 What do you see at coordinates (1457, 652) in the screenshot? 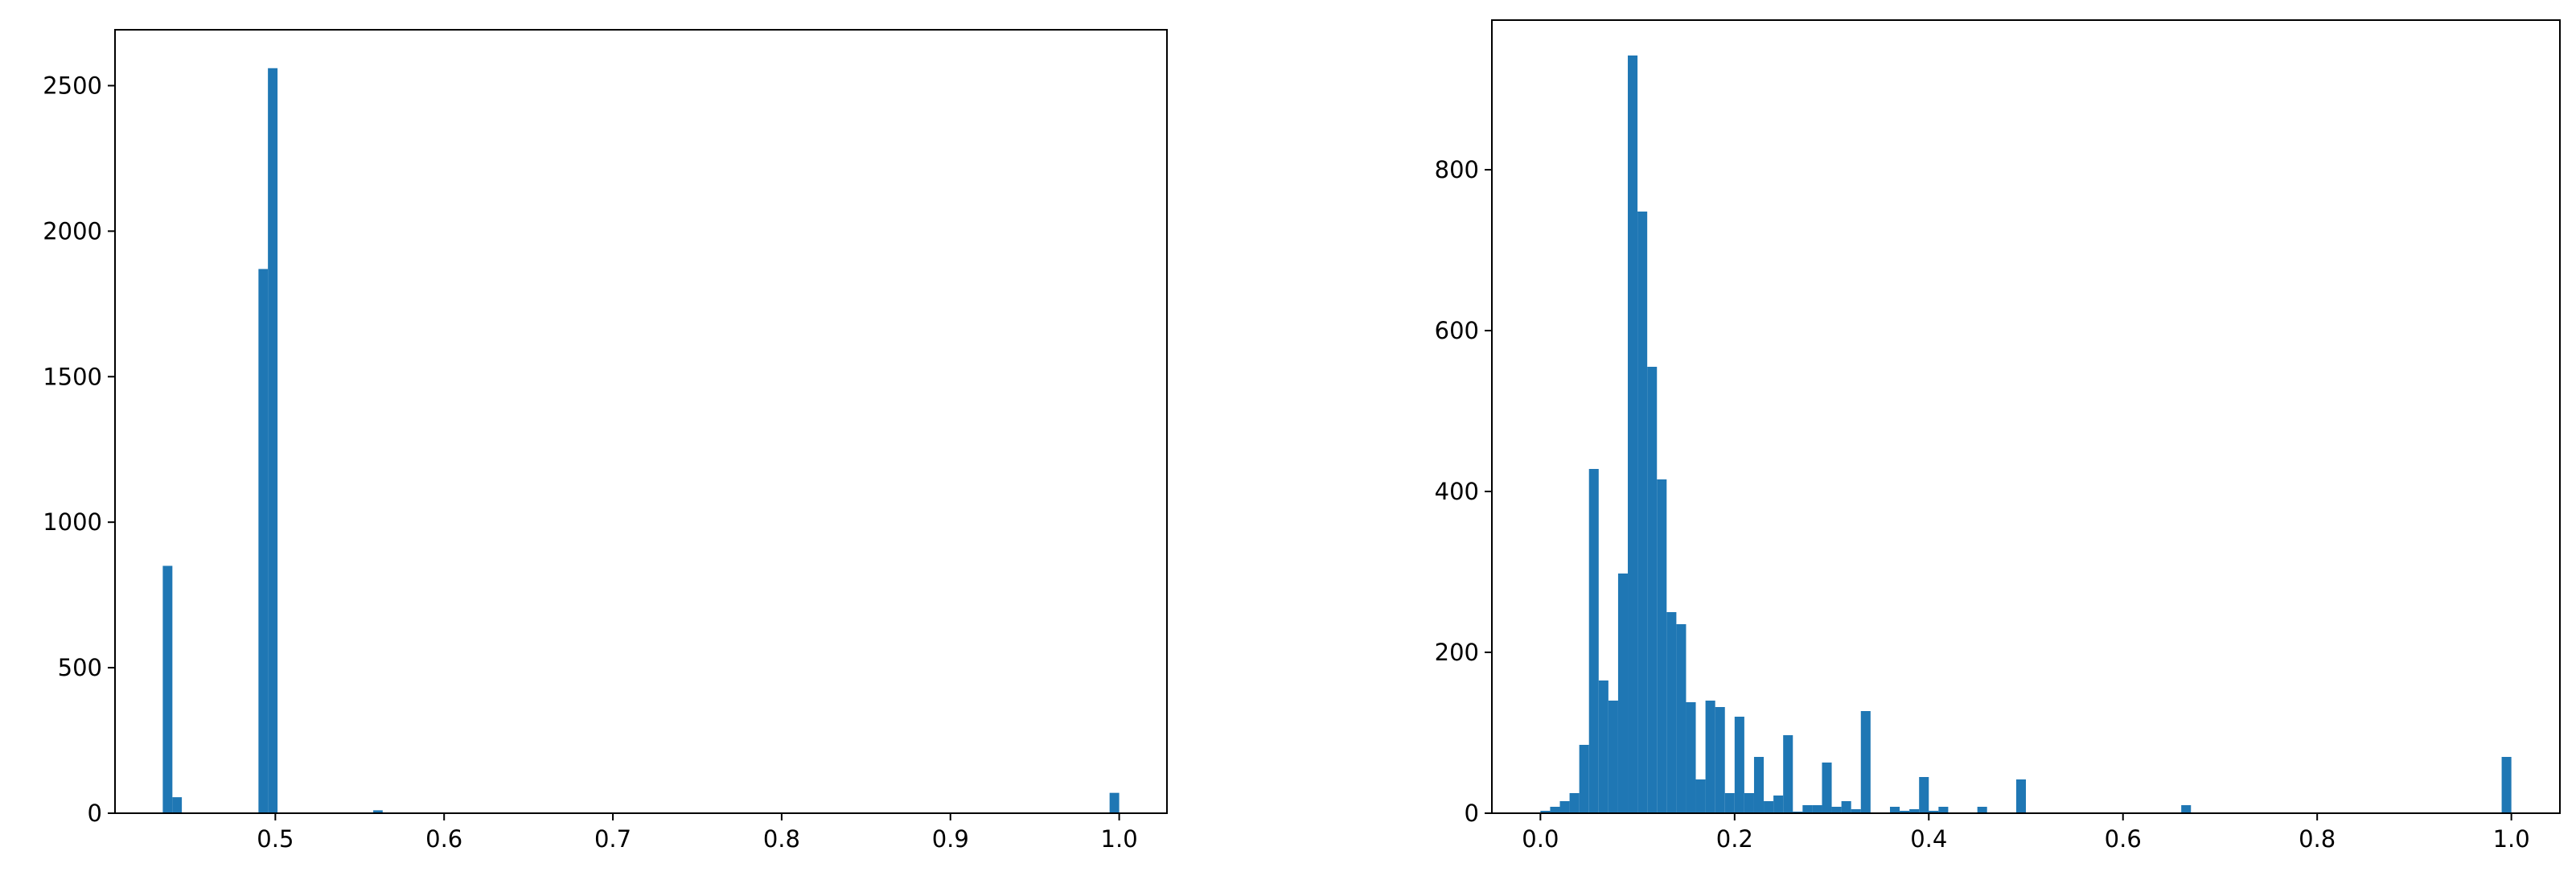
I see `y-tick-label: 200` at bounding box center [1457, 652].